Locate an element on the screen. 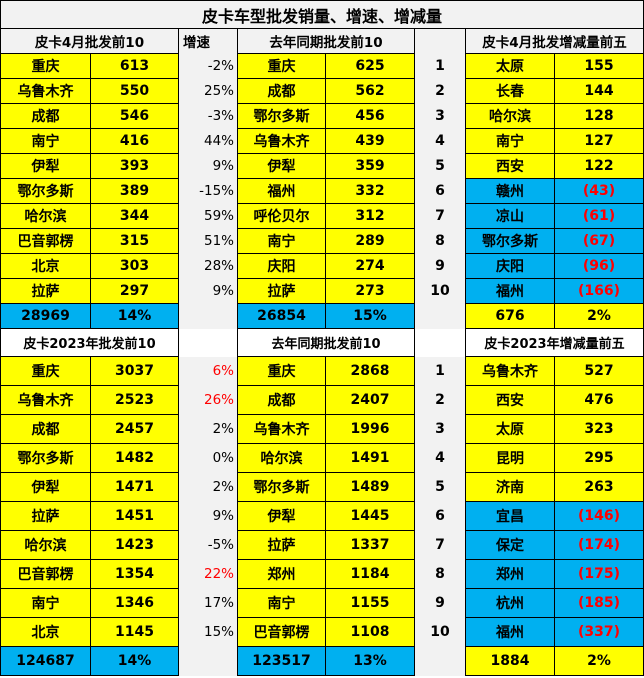  prev-value-cell: 359 is located at coordinates (370, 166).